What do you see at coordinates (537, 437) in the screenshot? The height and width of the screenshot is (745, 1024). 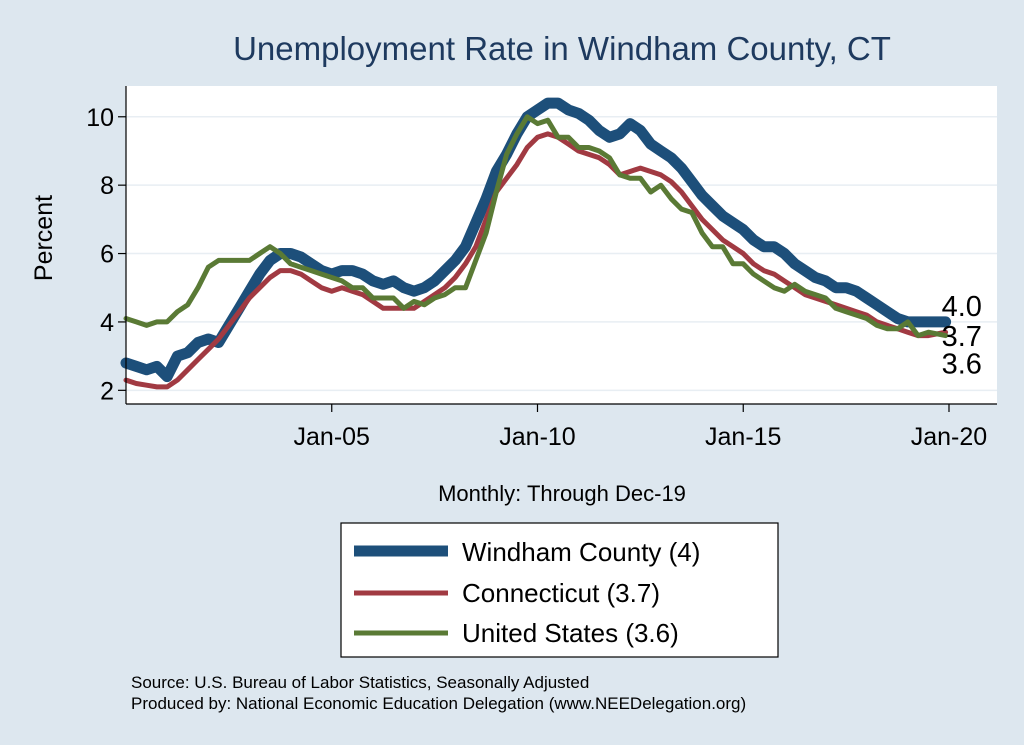 I see `x-tick-label-Jan-10: Jan-10` at bounding box center [537, 437].